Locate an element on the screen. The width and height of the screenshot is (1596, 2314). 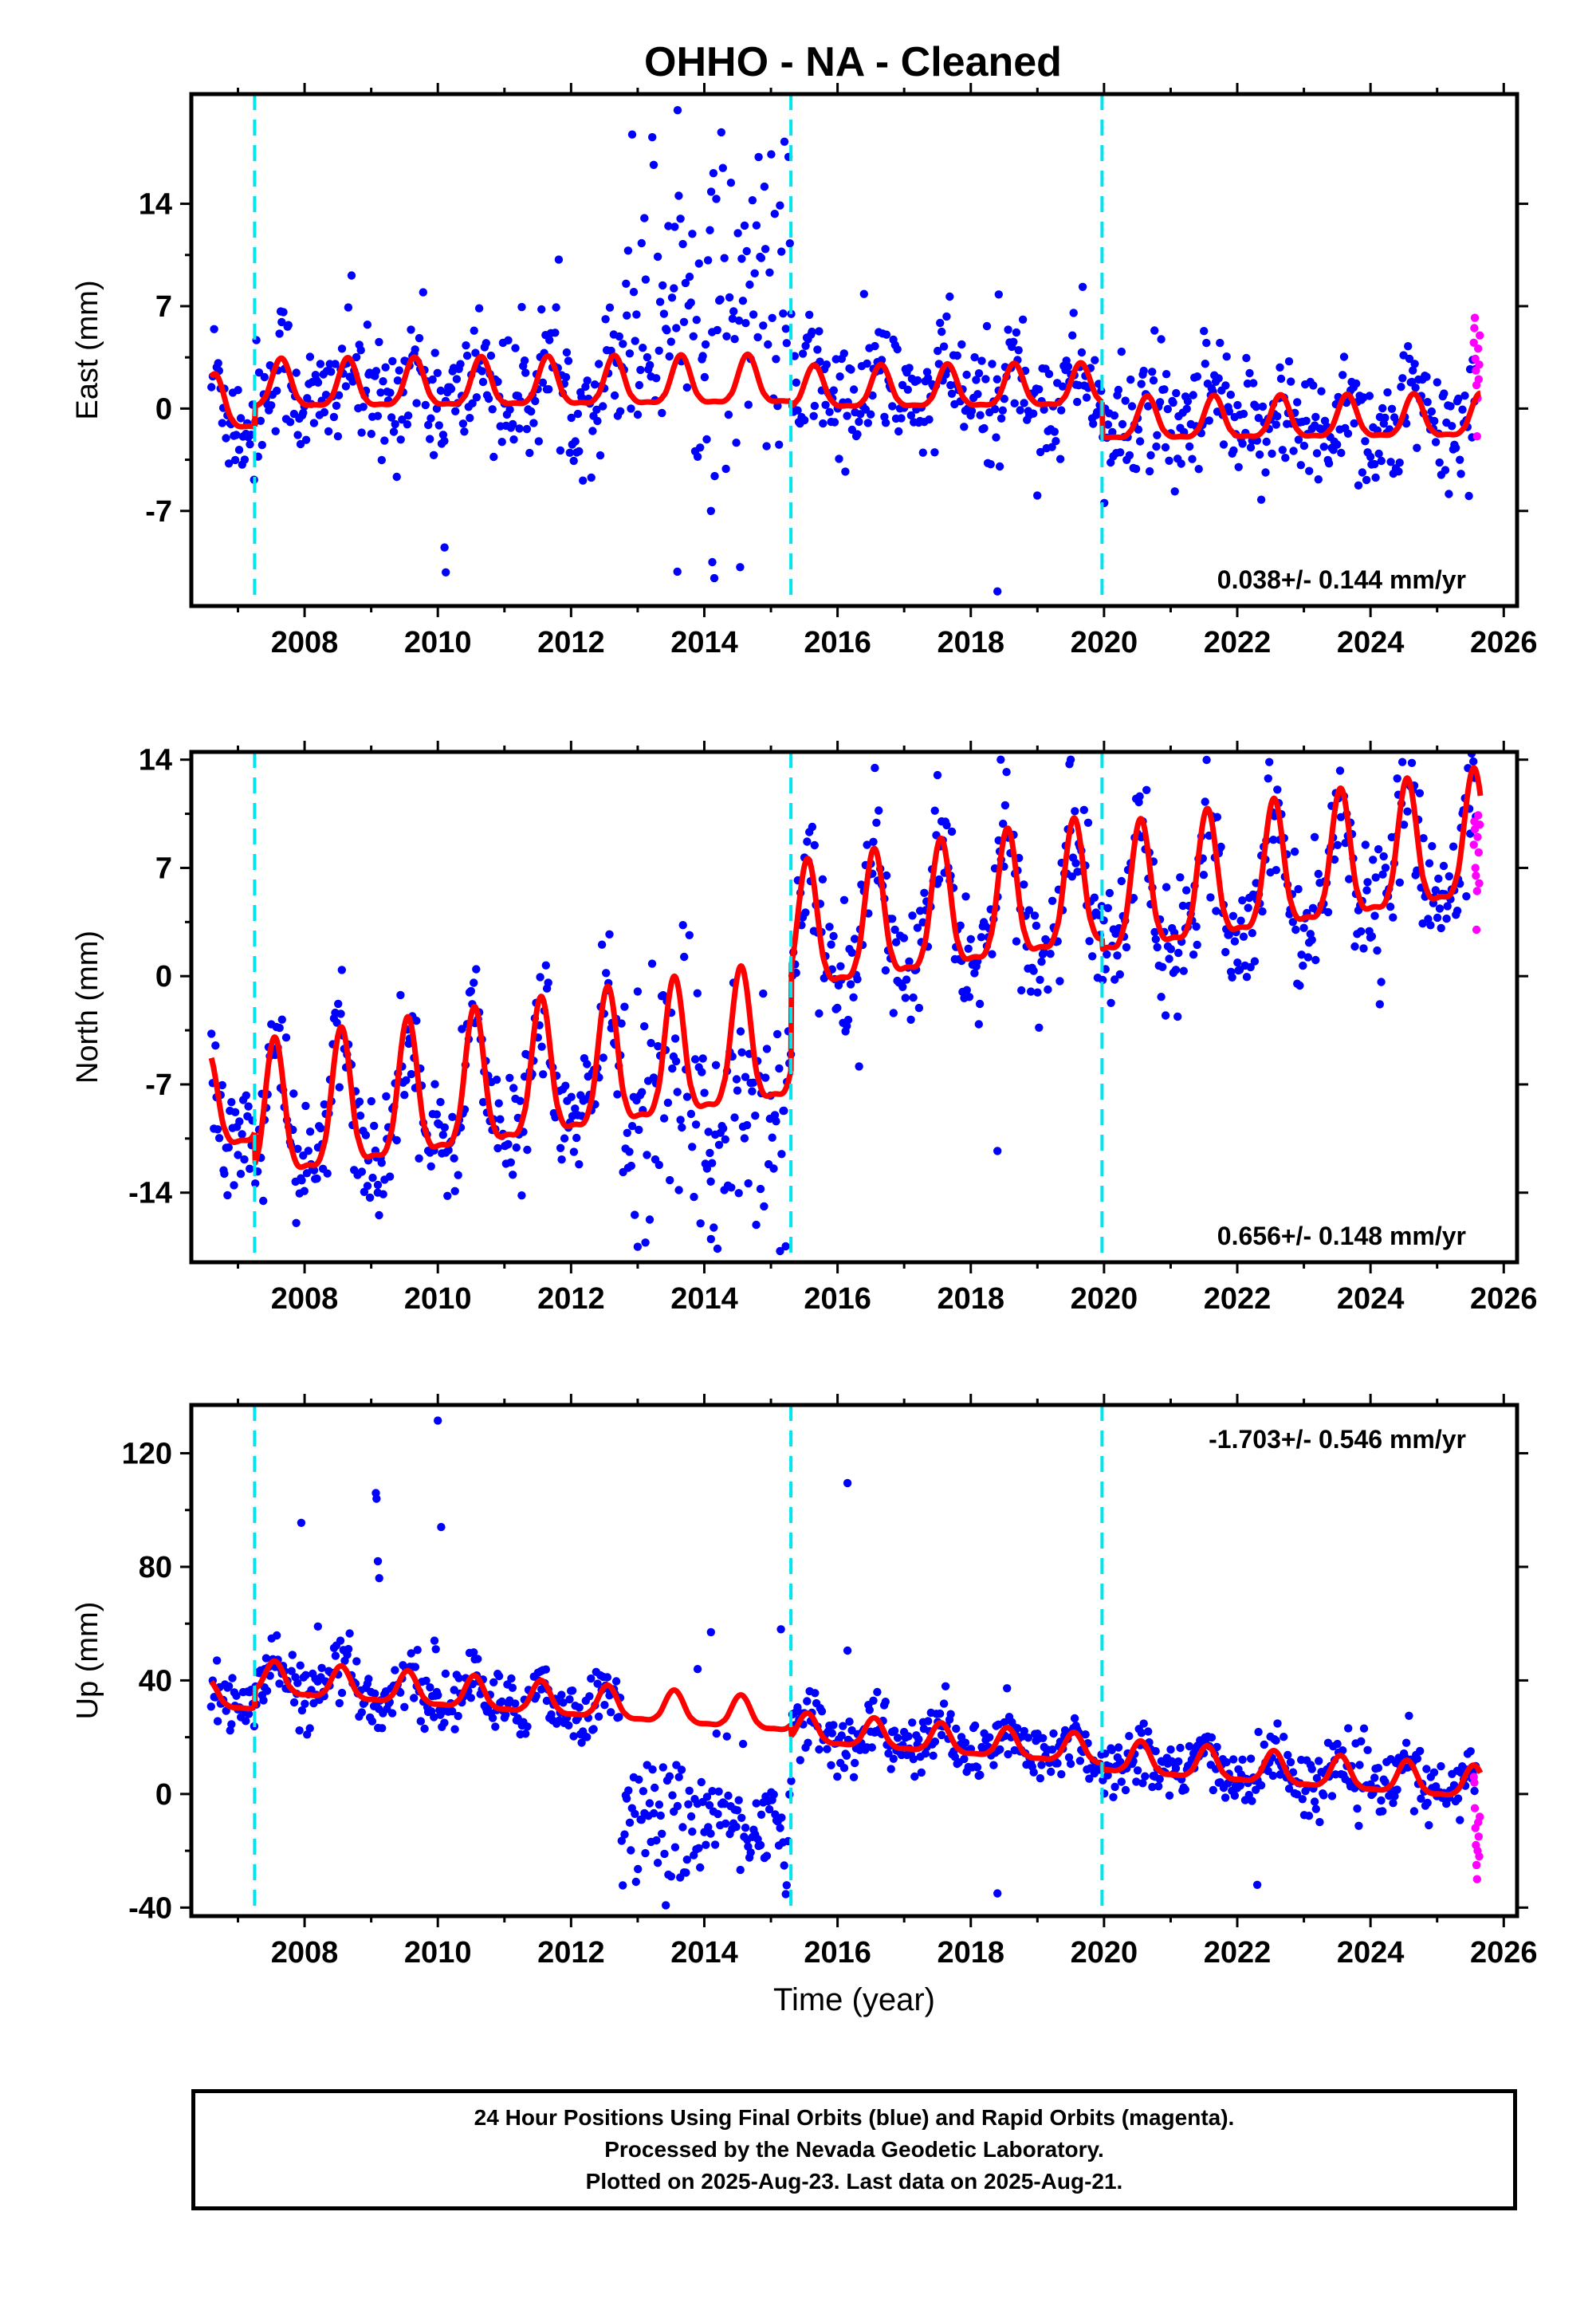
north-x-tick-label: 2008 is located at coordinates (305, 1299).